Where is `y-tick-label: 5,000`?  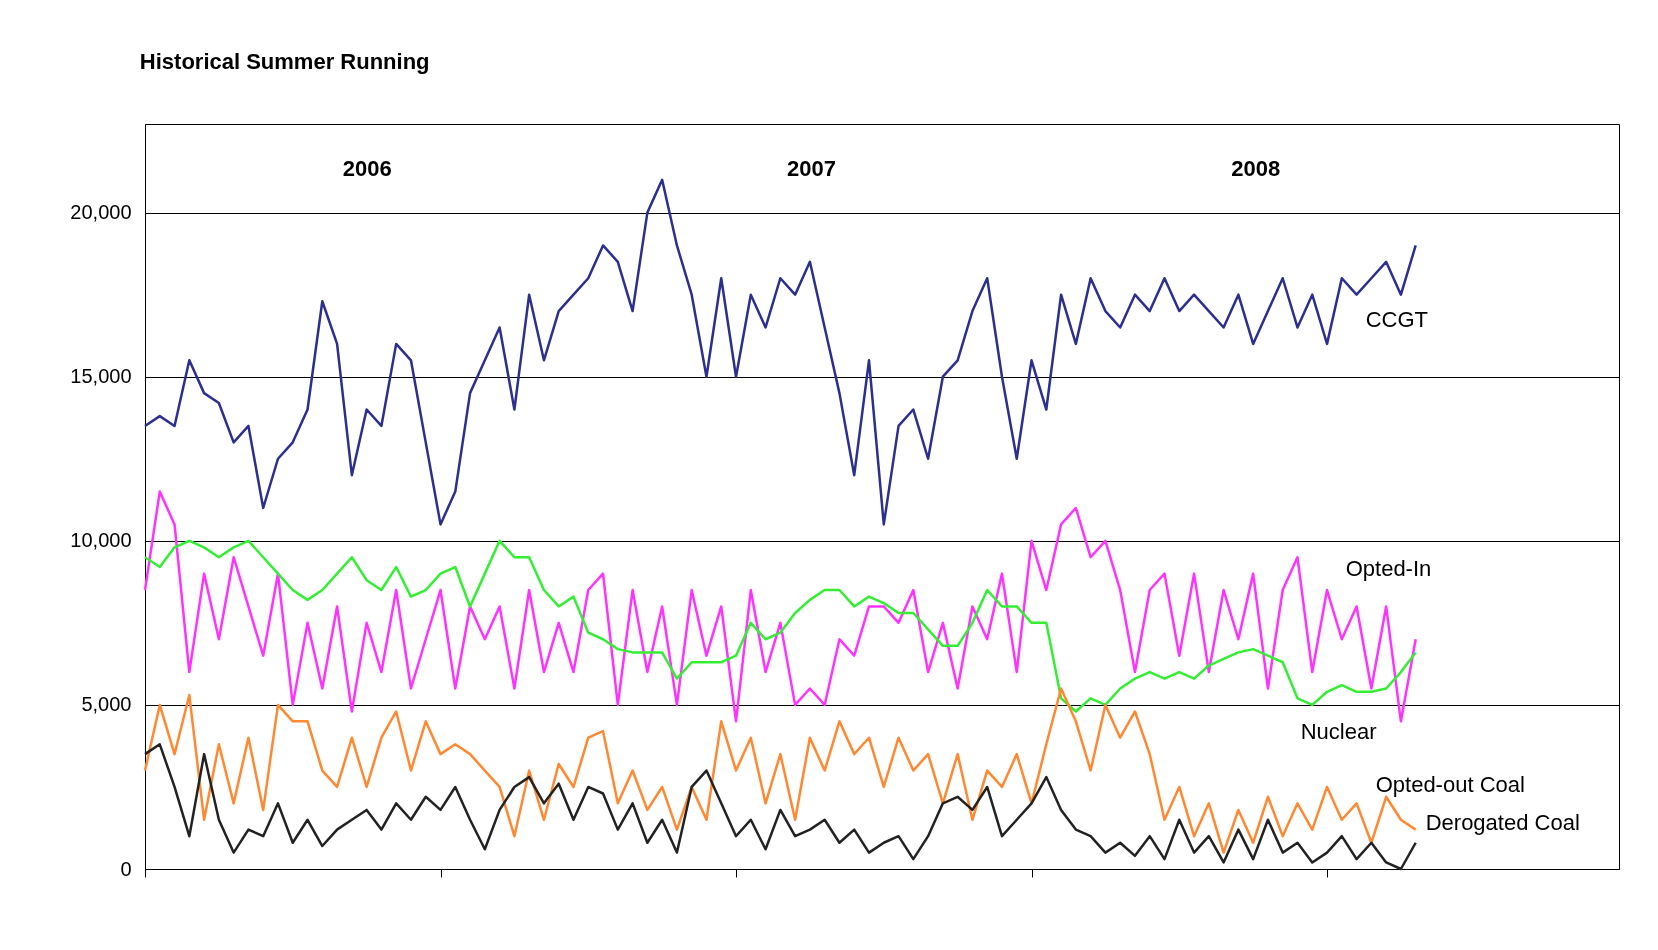
y-tick-label: 5,000 is located at coordinates (106, 704).